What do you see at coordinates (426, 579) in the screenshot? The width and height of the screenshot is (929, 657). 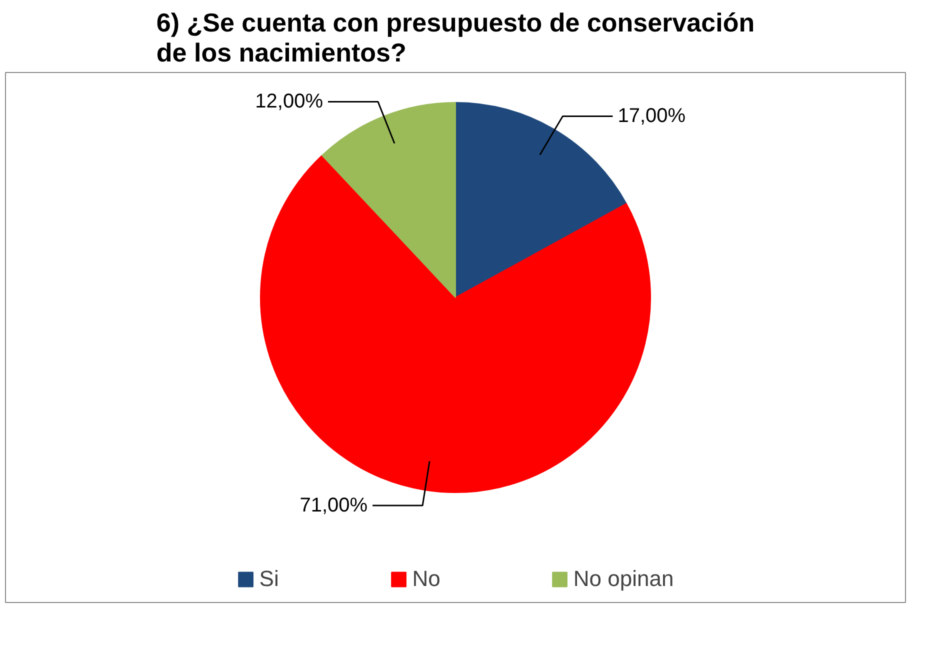 I see `legend-label: No` at bounding box center [426, 579].